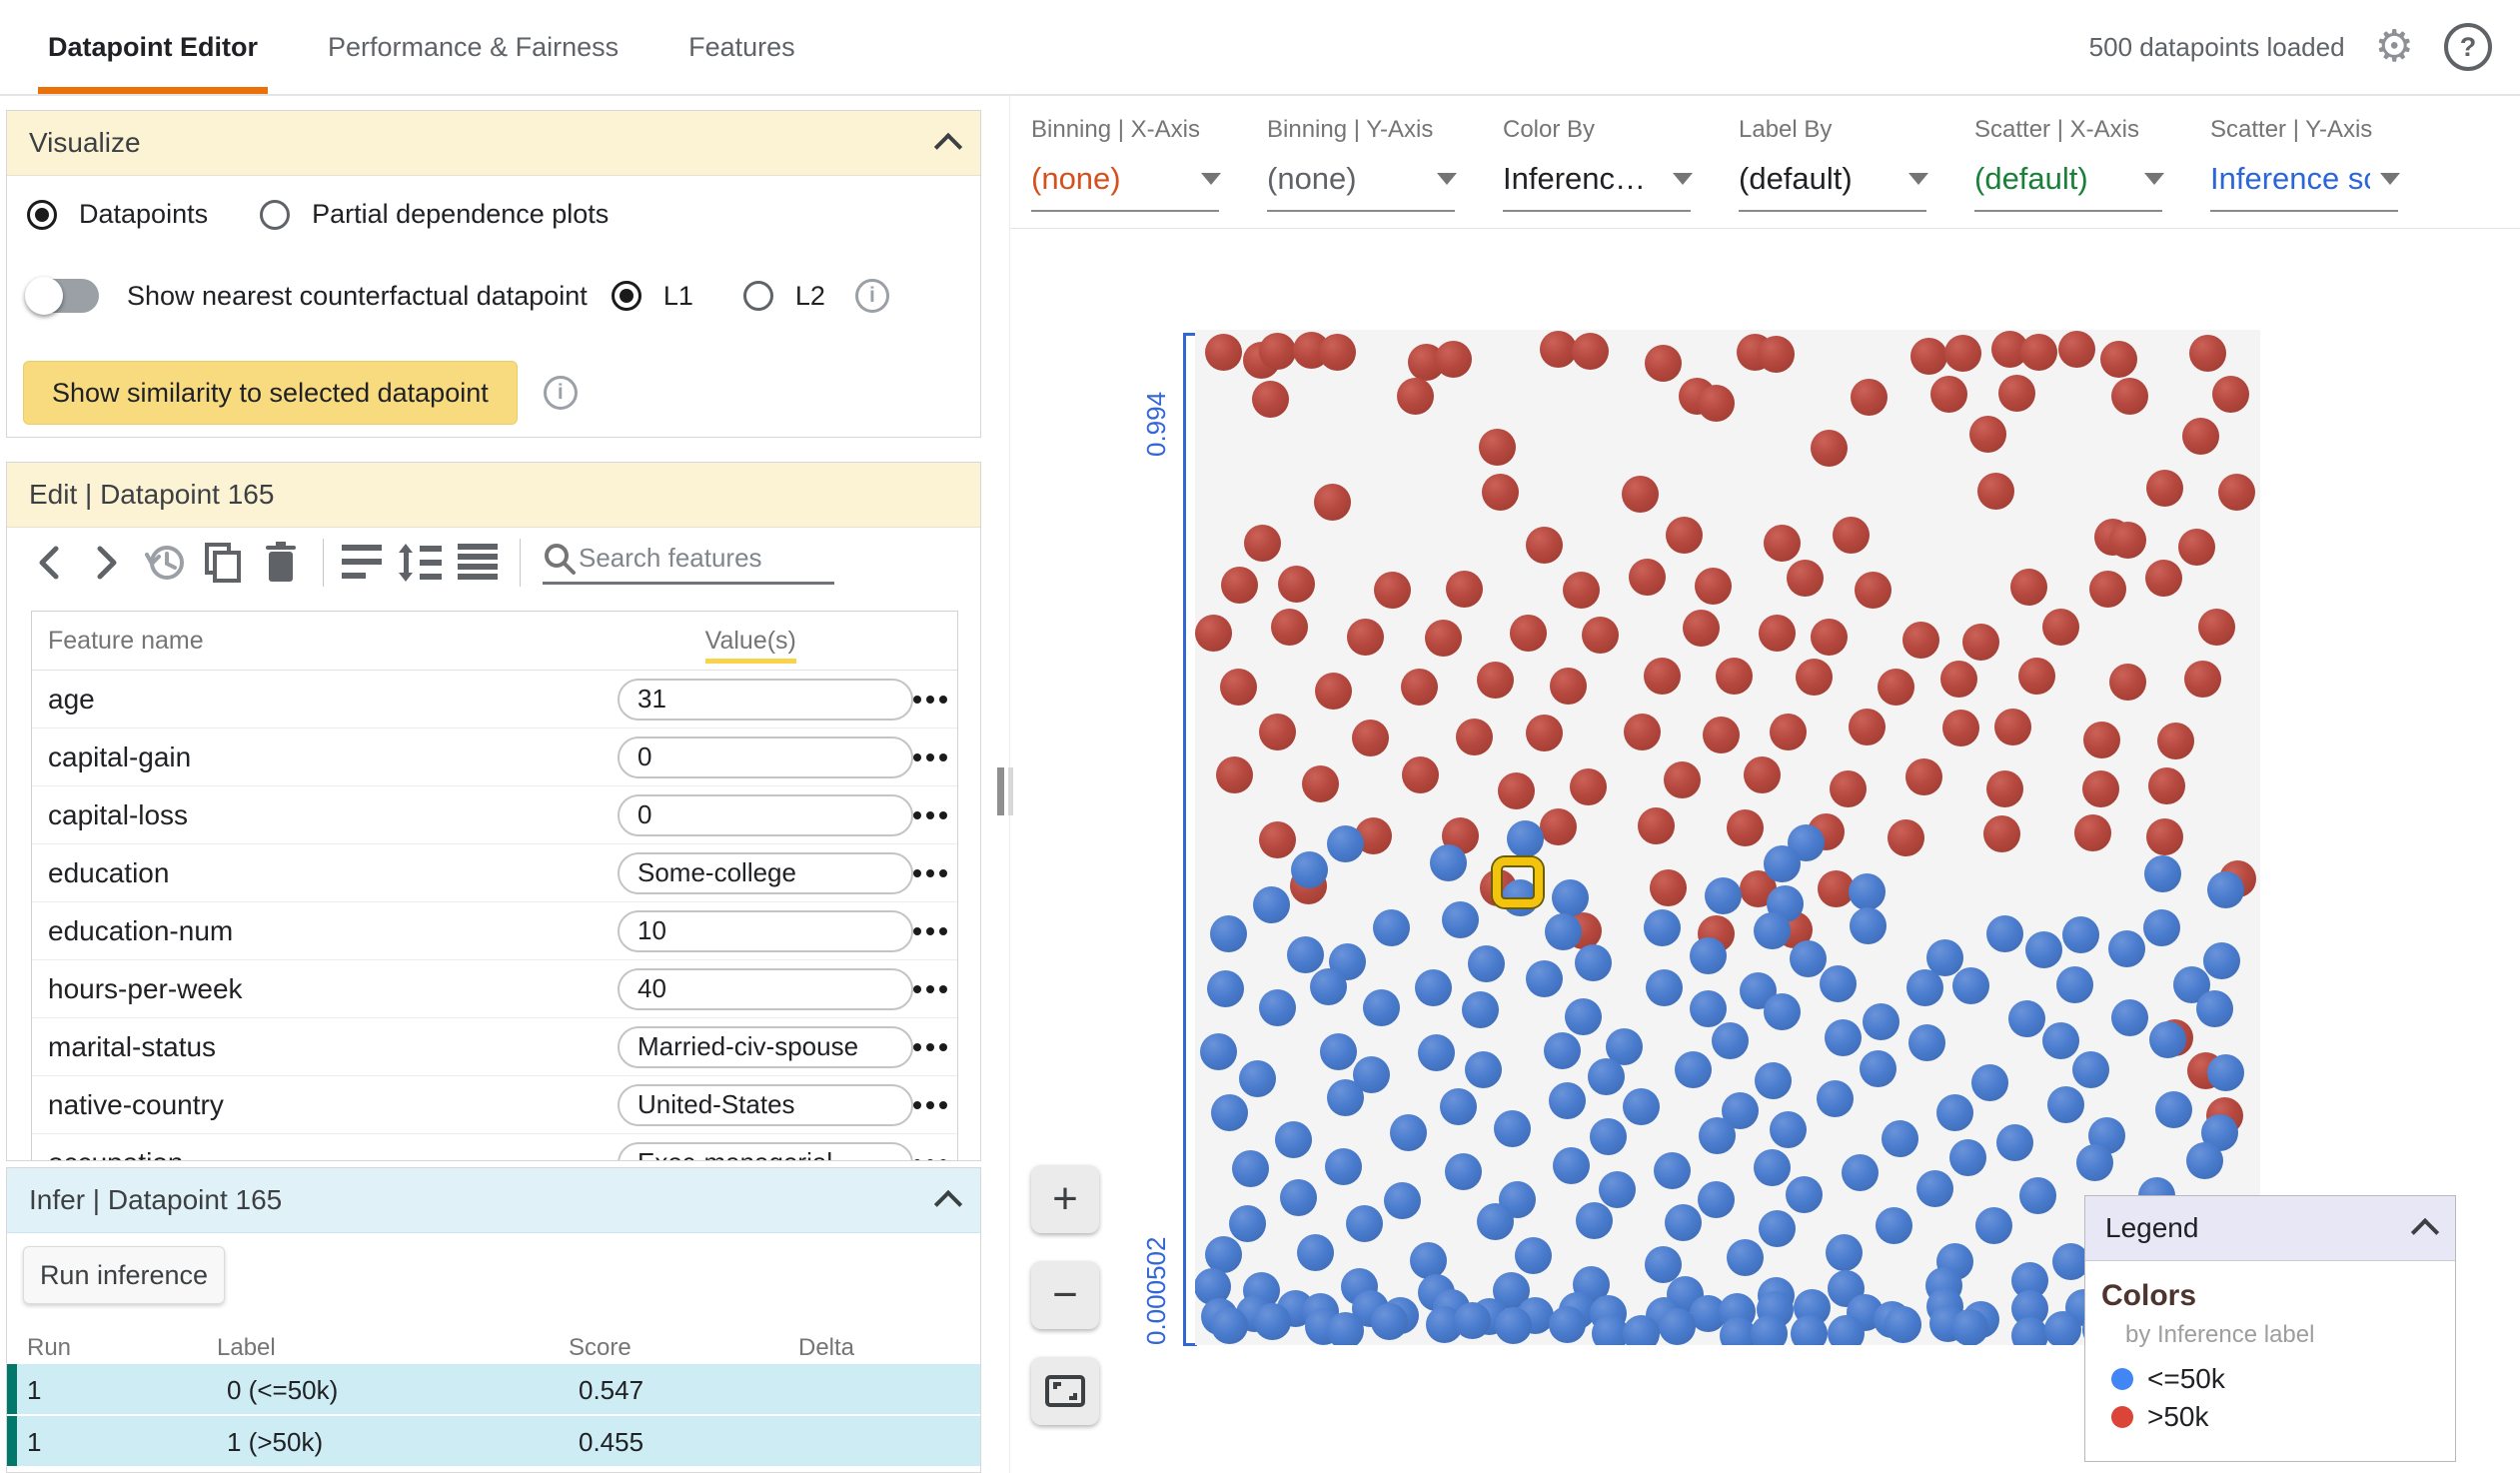  What do you see at coordinates (493, 143) in the screenshot?
I see `visualize-panel-header: Visualize` at bounding box center [493, 143].